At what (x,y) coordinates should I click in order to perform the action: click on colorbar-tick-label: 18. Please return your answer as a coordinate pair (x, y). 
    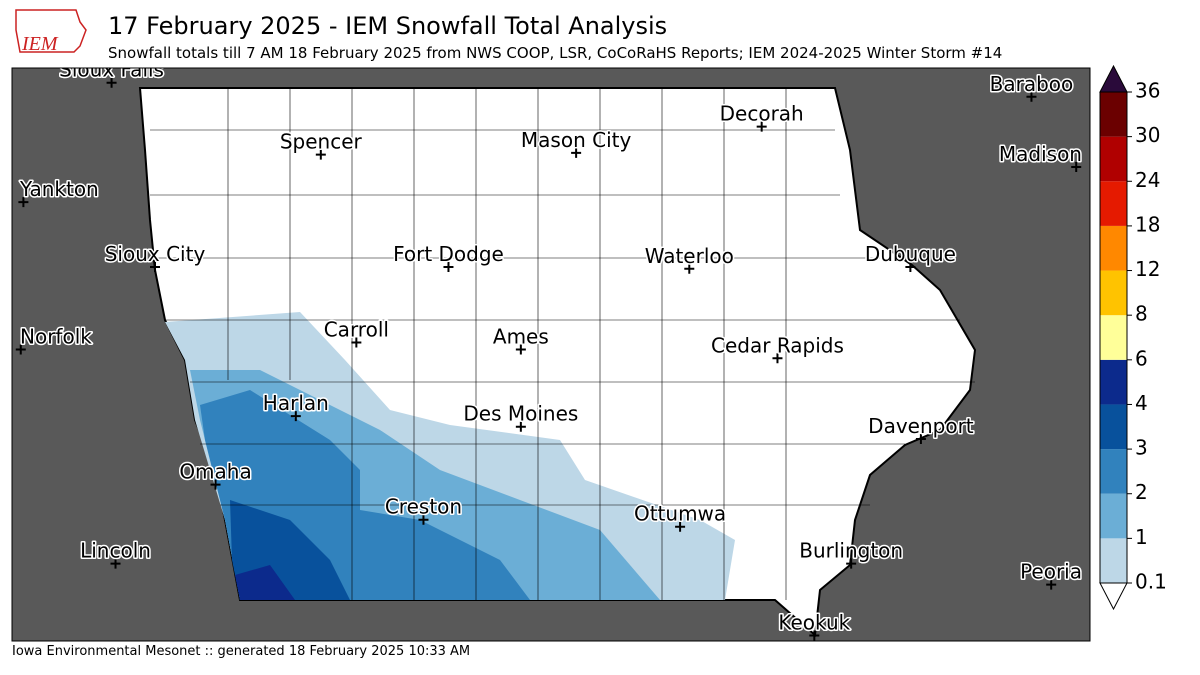
    Looking at the image, I should click on (1147, 224).